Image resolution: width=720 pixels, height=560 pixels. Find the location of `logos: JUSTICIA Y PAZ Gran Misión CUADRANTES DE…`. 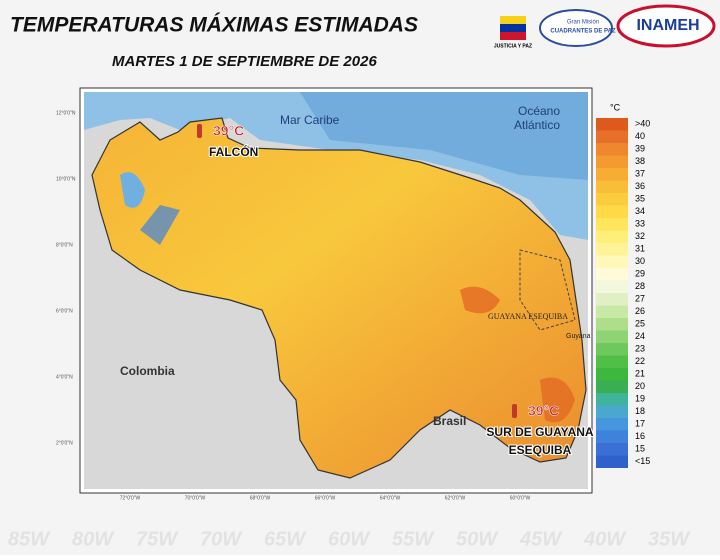

logos: JUSTICIA Y PAZ Gran Misión CUADRANTES DE… is located at coordinates (605, 26).